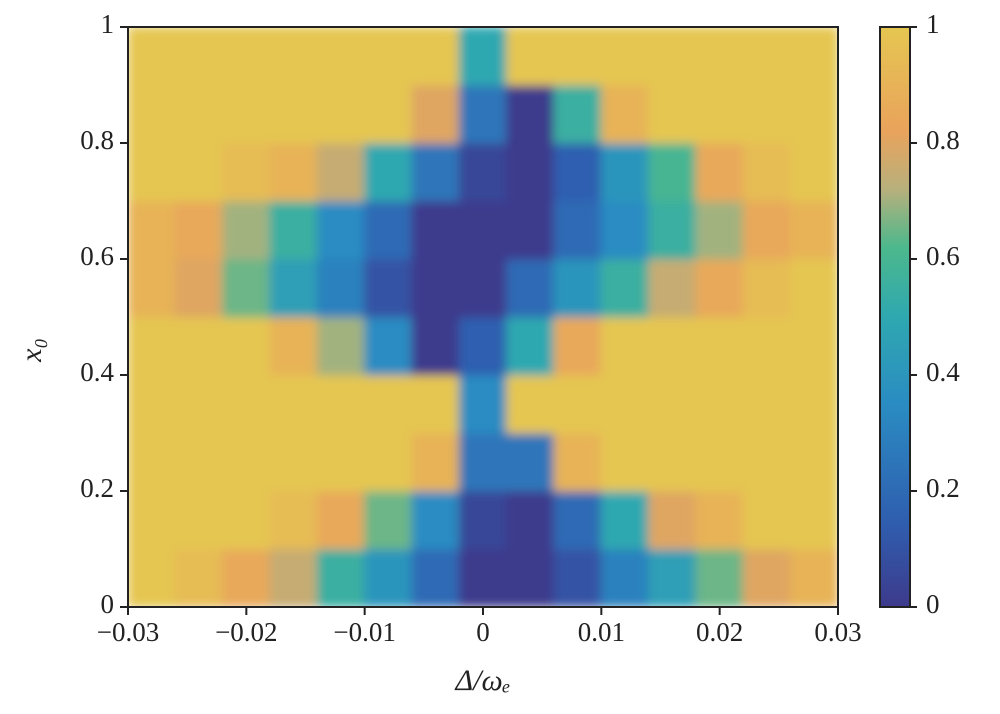 This screenshot has height=714, width=1000. What do you see at coordinates (31, 350) in the screenshot?
I see `y-axis-title: x₀` at bounding box center [31, 350].